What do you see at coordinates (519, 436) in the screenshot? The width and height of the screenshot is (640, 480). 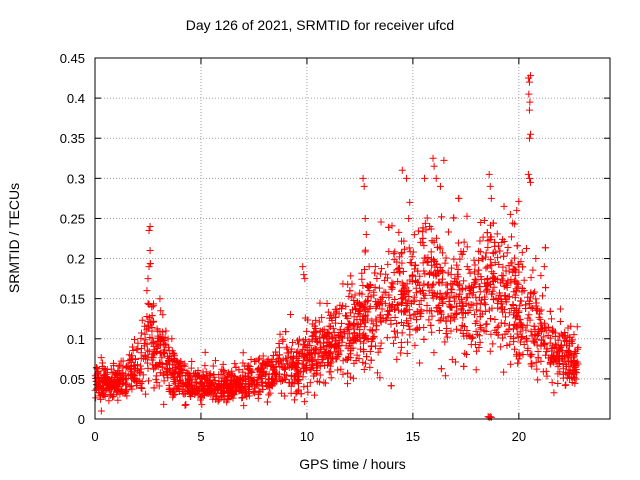 I see `x-tick-label: 20` at bounding box center [519, 436].